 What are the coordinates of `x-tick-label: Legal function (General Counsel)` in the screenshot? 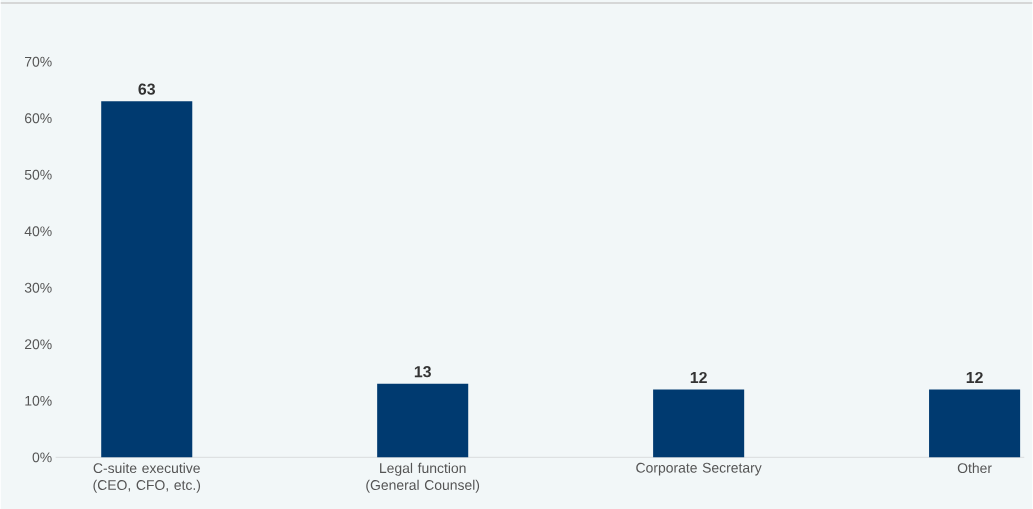 It's located at (423, 477).